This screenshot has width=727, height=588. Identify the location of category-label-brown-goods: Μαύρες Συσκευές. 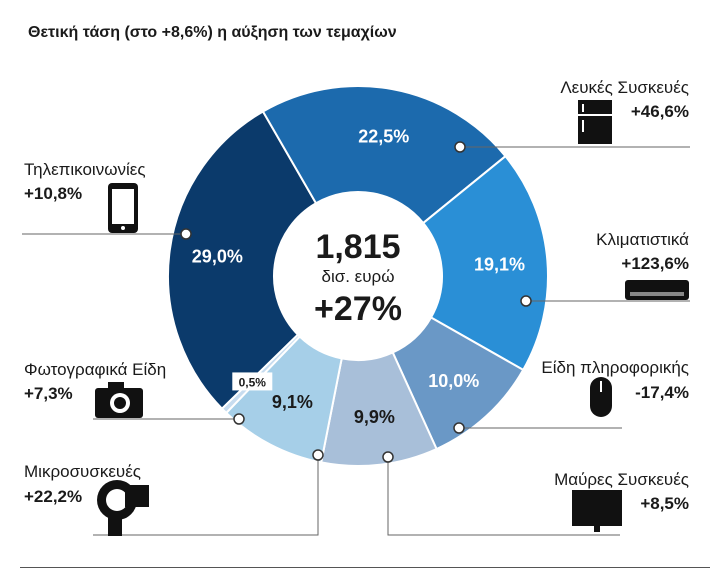
(621, 479).